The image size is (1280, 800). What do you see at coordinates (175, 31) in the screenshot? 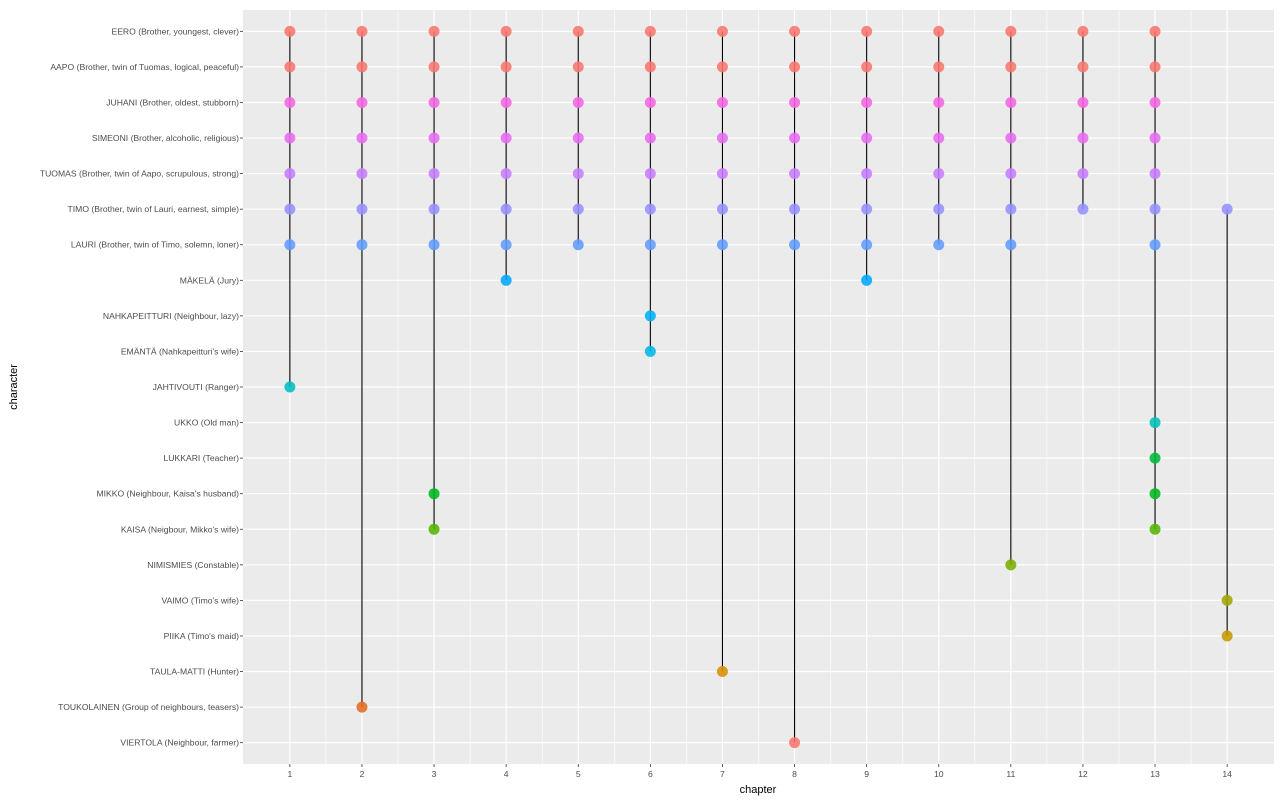
I see `y-tick-label: EERO (Brother, youngest, clever)` at bounding box center [175, 31].